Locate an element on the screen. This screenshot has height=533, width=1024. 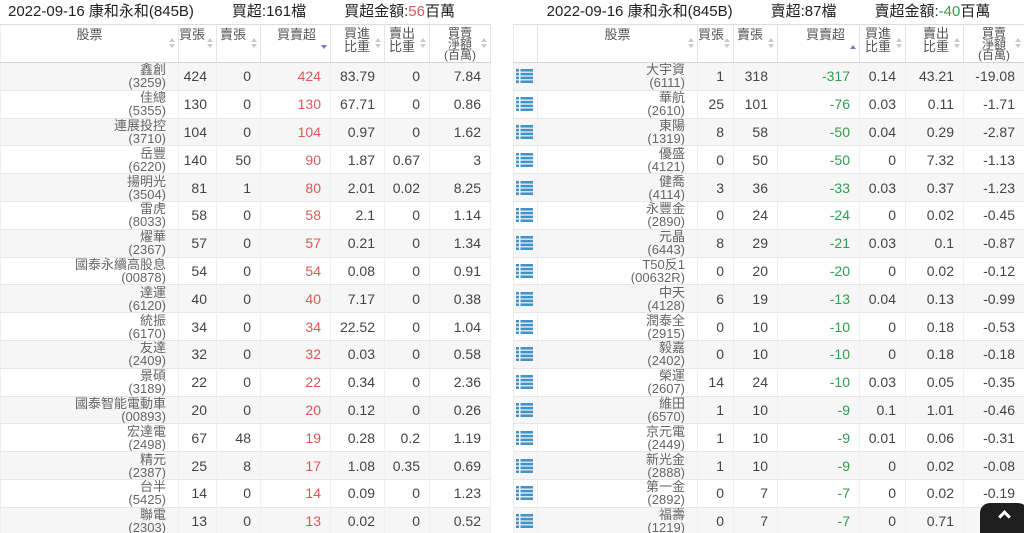
stock-cell: 統振 (6170) is located at coordinates (89, 326).